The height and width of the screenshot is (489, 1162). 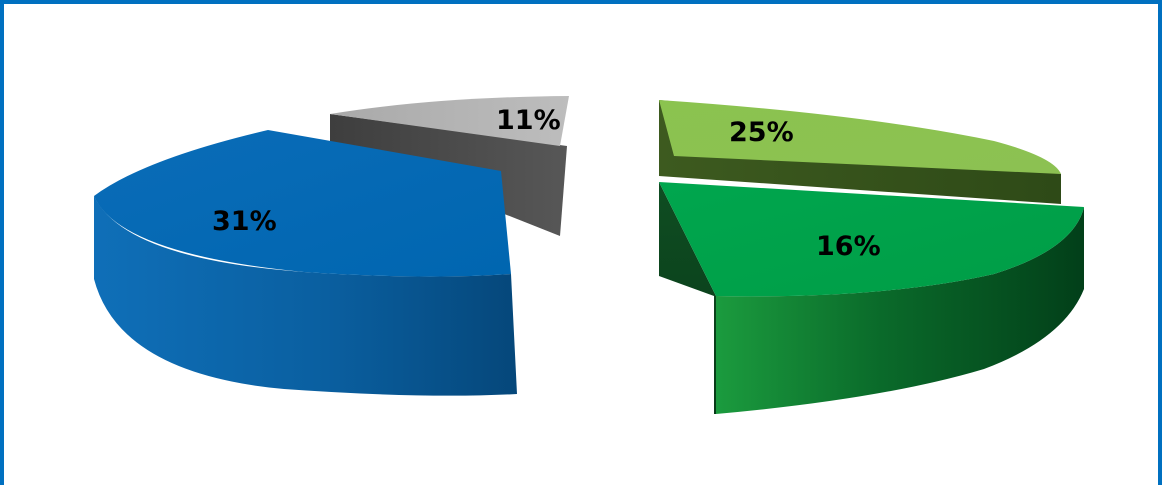 I want to click on slice-16-inner-wall, so click(x=687, y=298).